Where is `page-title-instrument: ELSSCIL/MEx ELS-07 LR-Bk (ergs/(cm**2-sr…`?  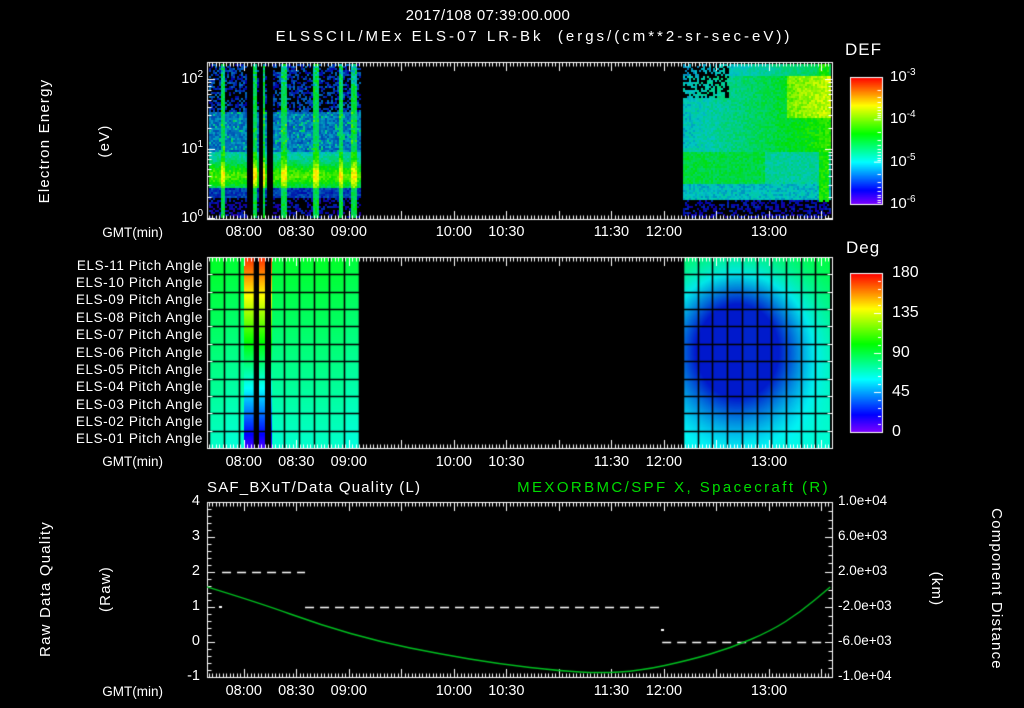 page-title-instrument: ELSSCIL/MEx ELS-07 LR-Bk (ergs/(cm**2-sr… is located at coordinates (534, 36).